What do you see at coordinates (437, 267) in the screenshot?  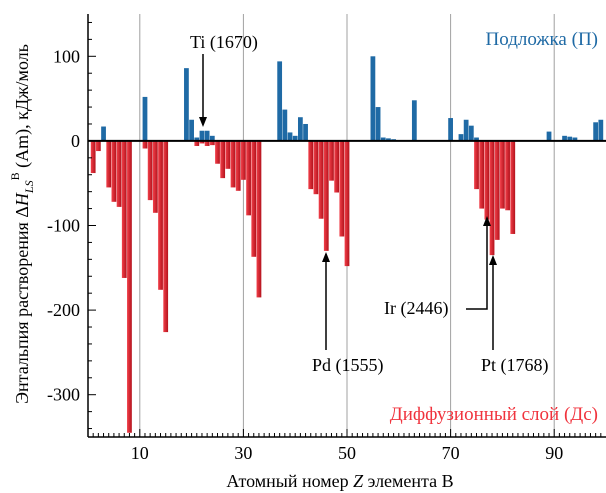 I see `annotation-ir: Ir (2446)` at bounding box center [437, 267].